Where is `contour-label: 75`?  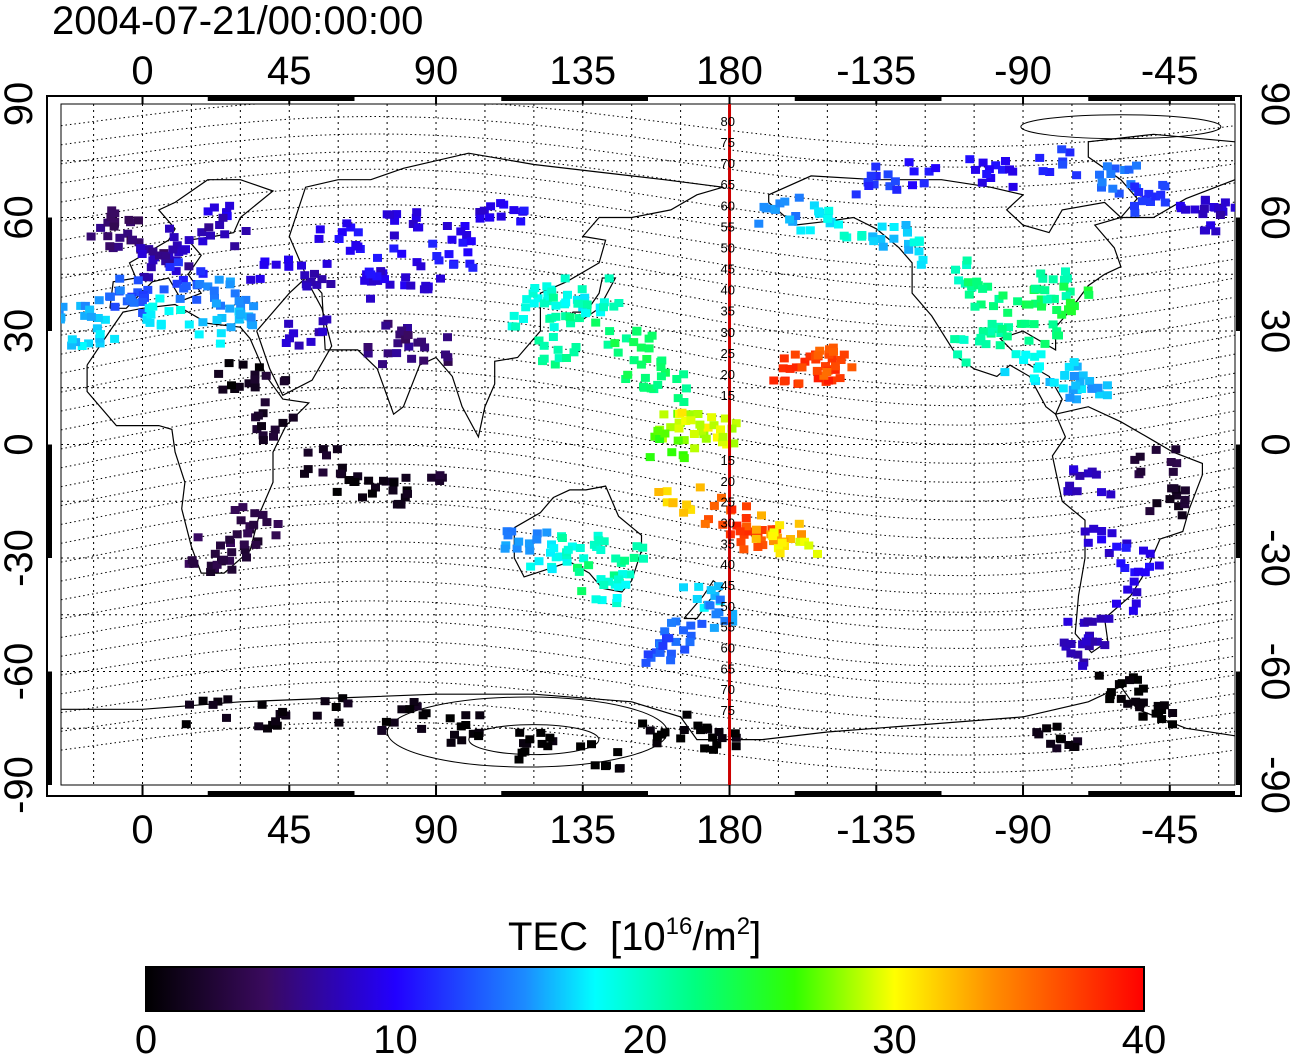 contour-label: 75 is located at coordinates (728, 710).